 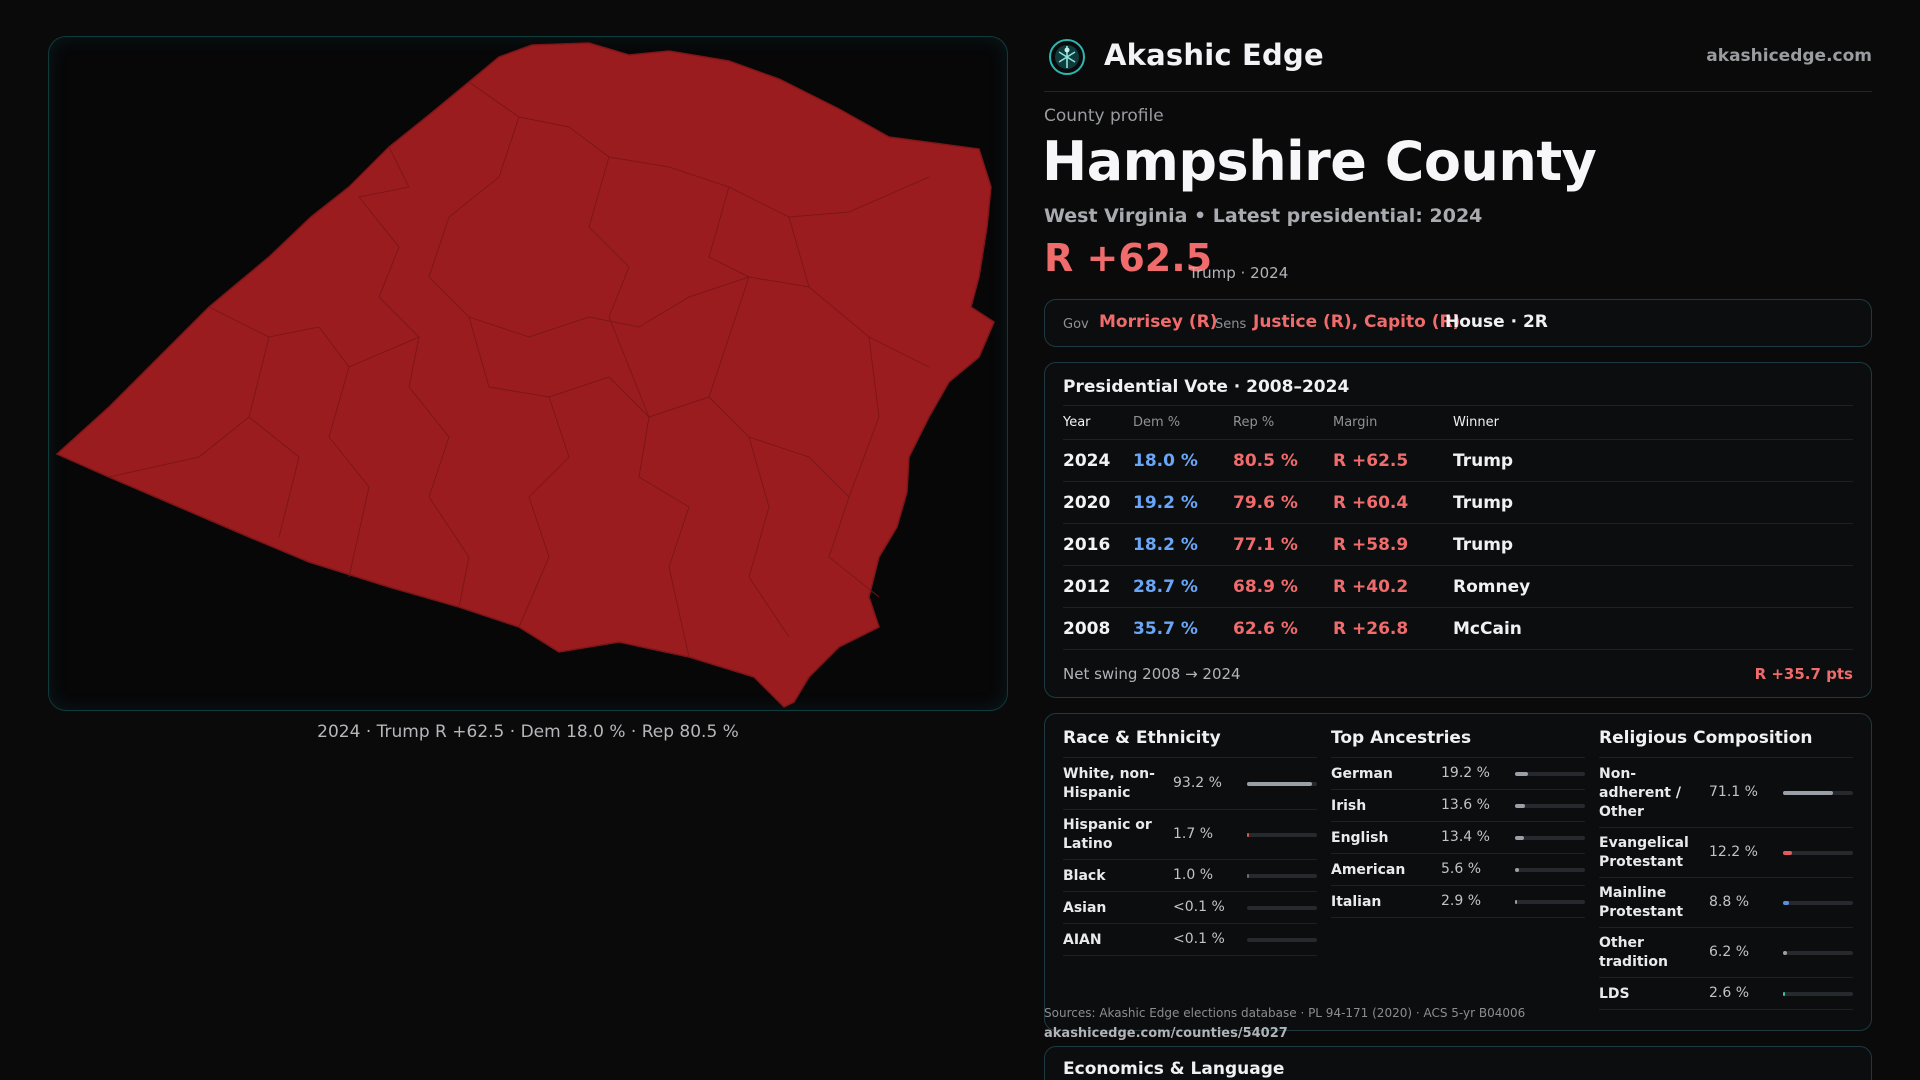 I want to click on senators-label: Sens, so click(x=1231, y=324).